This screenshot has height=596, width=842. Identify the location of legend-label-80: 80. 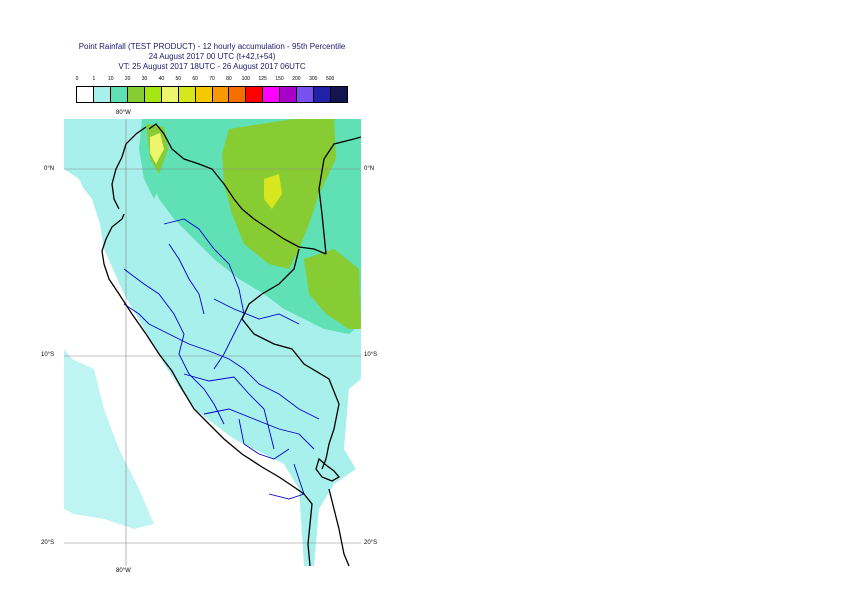
(229, 79).